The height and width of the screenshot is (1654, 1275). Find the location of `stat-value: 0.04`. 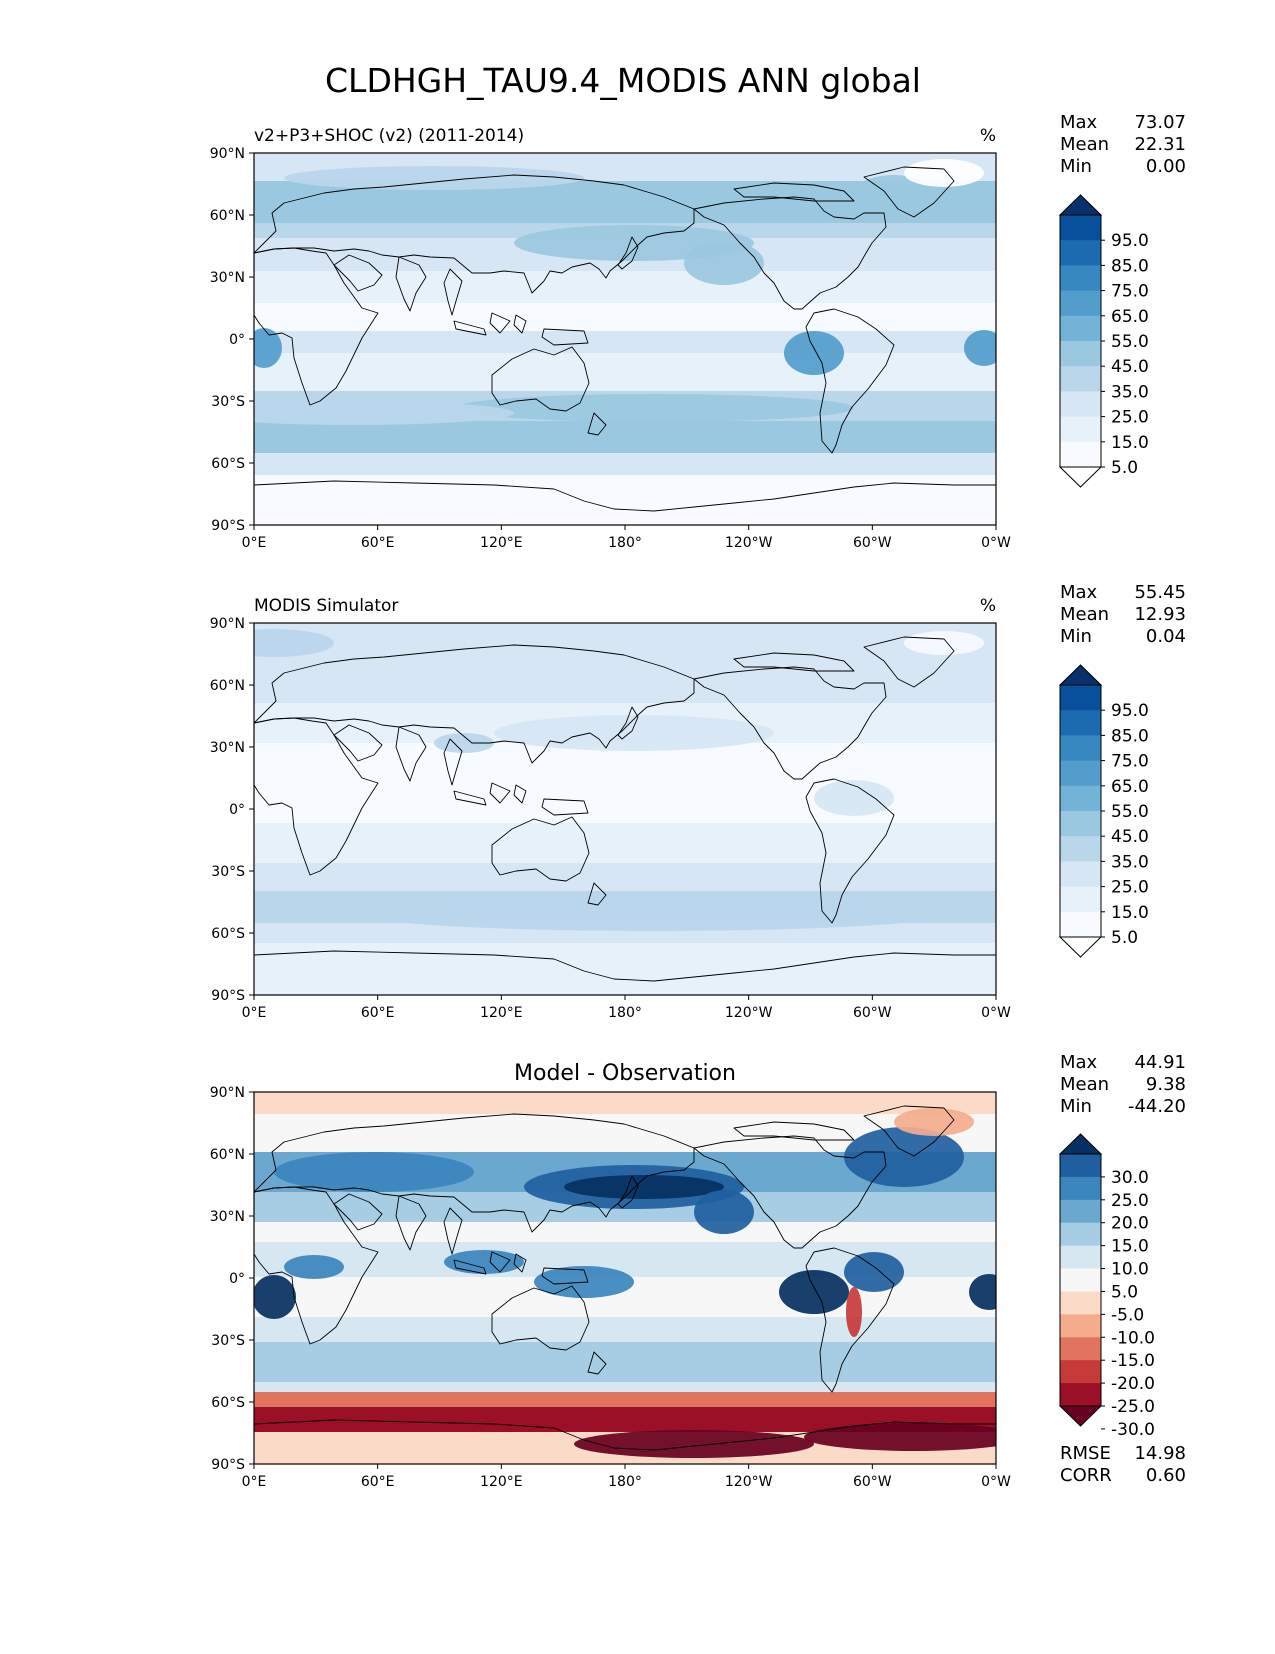

stat-value: 0.04 is located at coordinates (1166, 636).